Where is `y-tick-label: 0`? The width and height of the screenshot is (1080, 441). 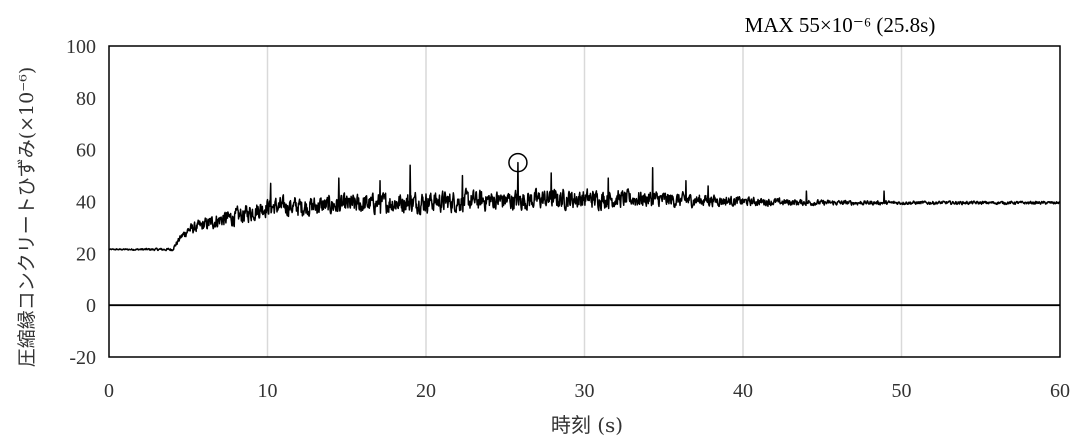 y-tick-label: 0 is located at coordinates (91, 306).